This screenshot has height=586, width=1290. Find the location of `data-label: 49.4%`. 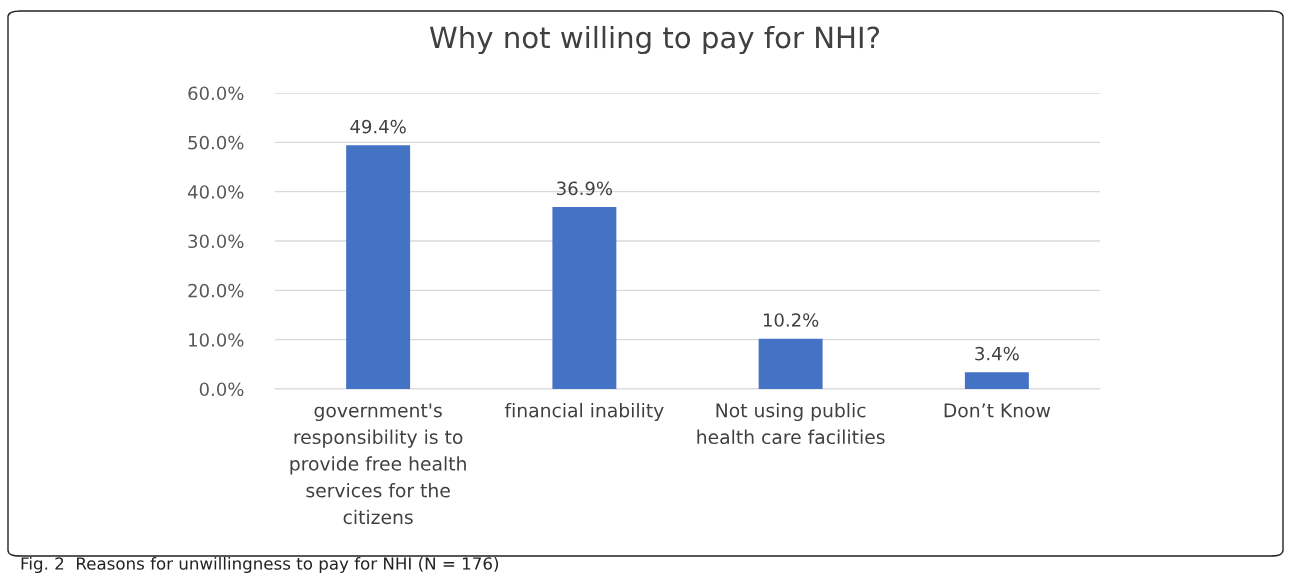

data-label: 49.4% is located at coordinates (378, 126).